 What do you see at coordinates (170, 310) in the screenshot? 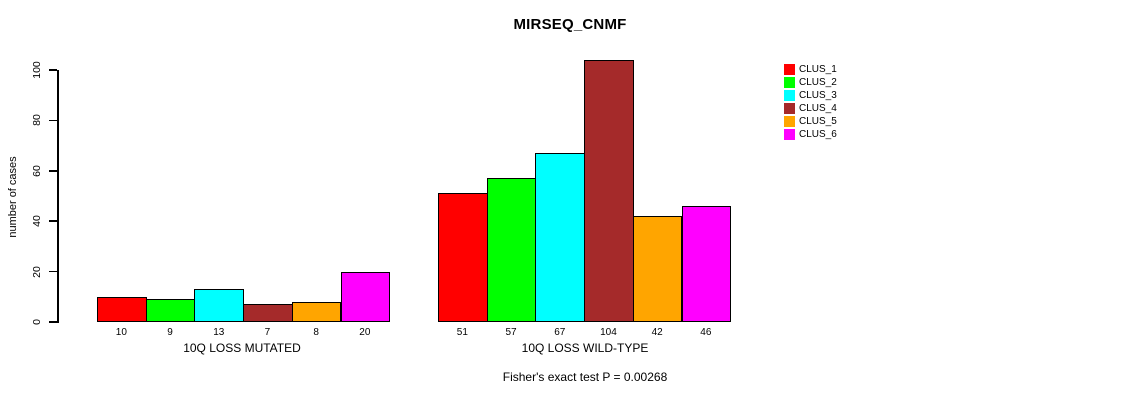
I see `bar-clus_2-group1` at bounding box center [170, 310].